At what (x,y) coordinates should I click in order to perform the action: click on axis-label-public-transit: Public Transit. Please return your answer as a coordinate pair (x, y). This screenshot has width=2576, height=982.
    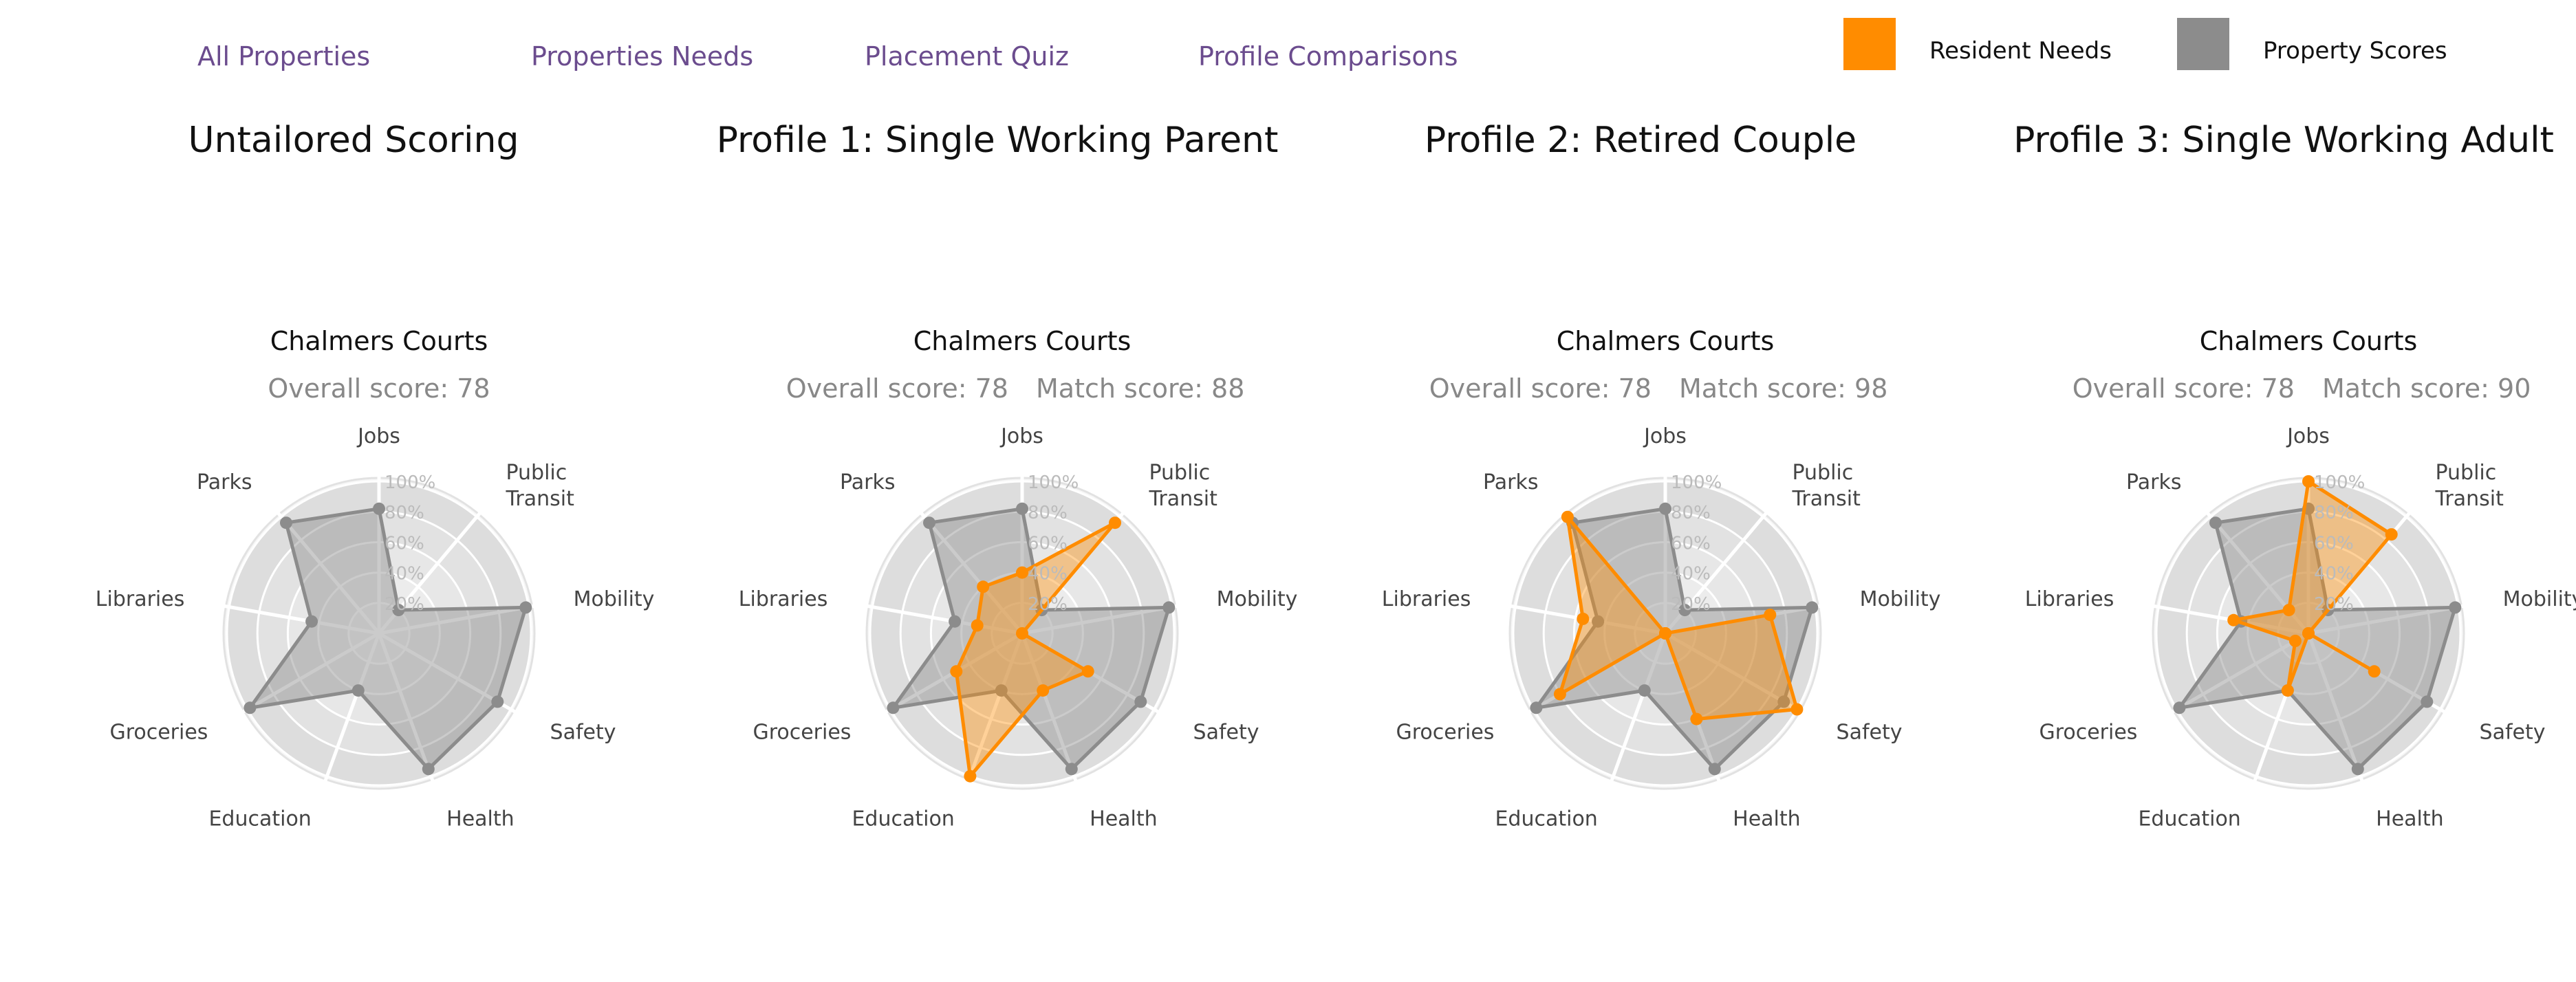
    Looking at the image, I should click on (539, 486).